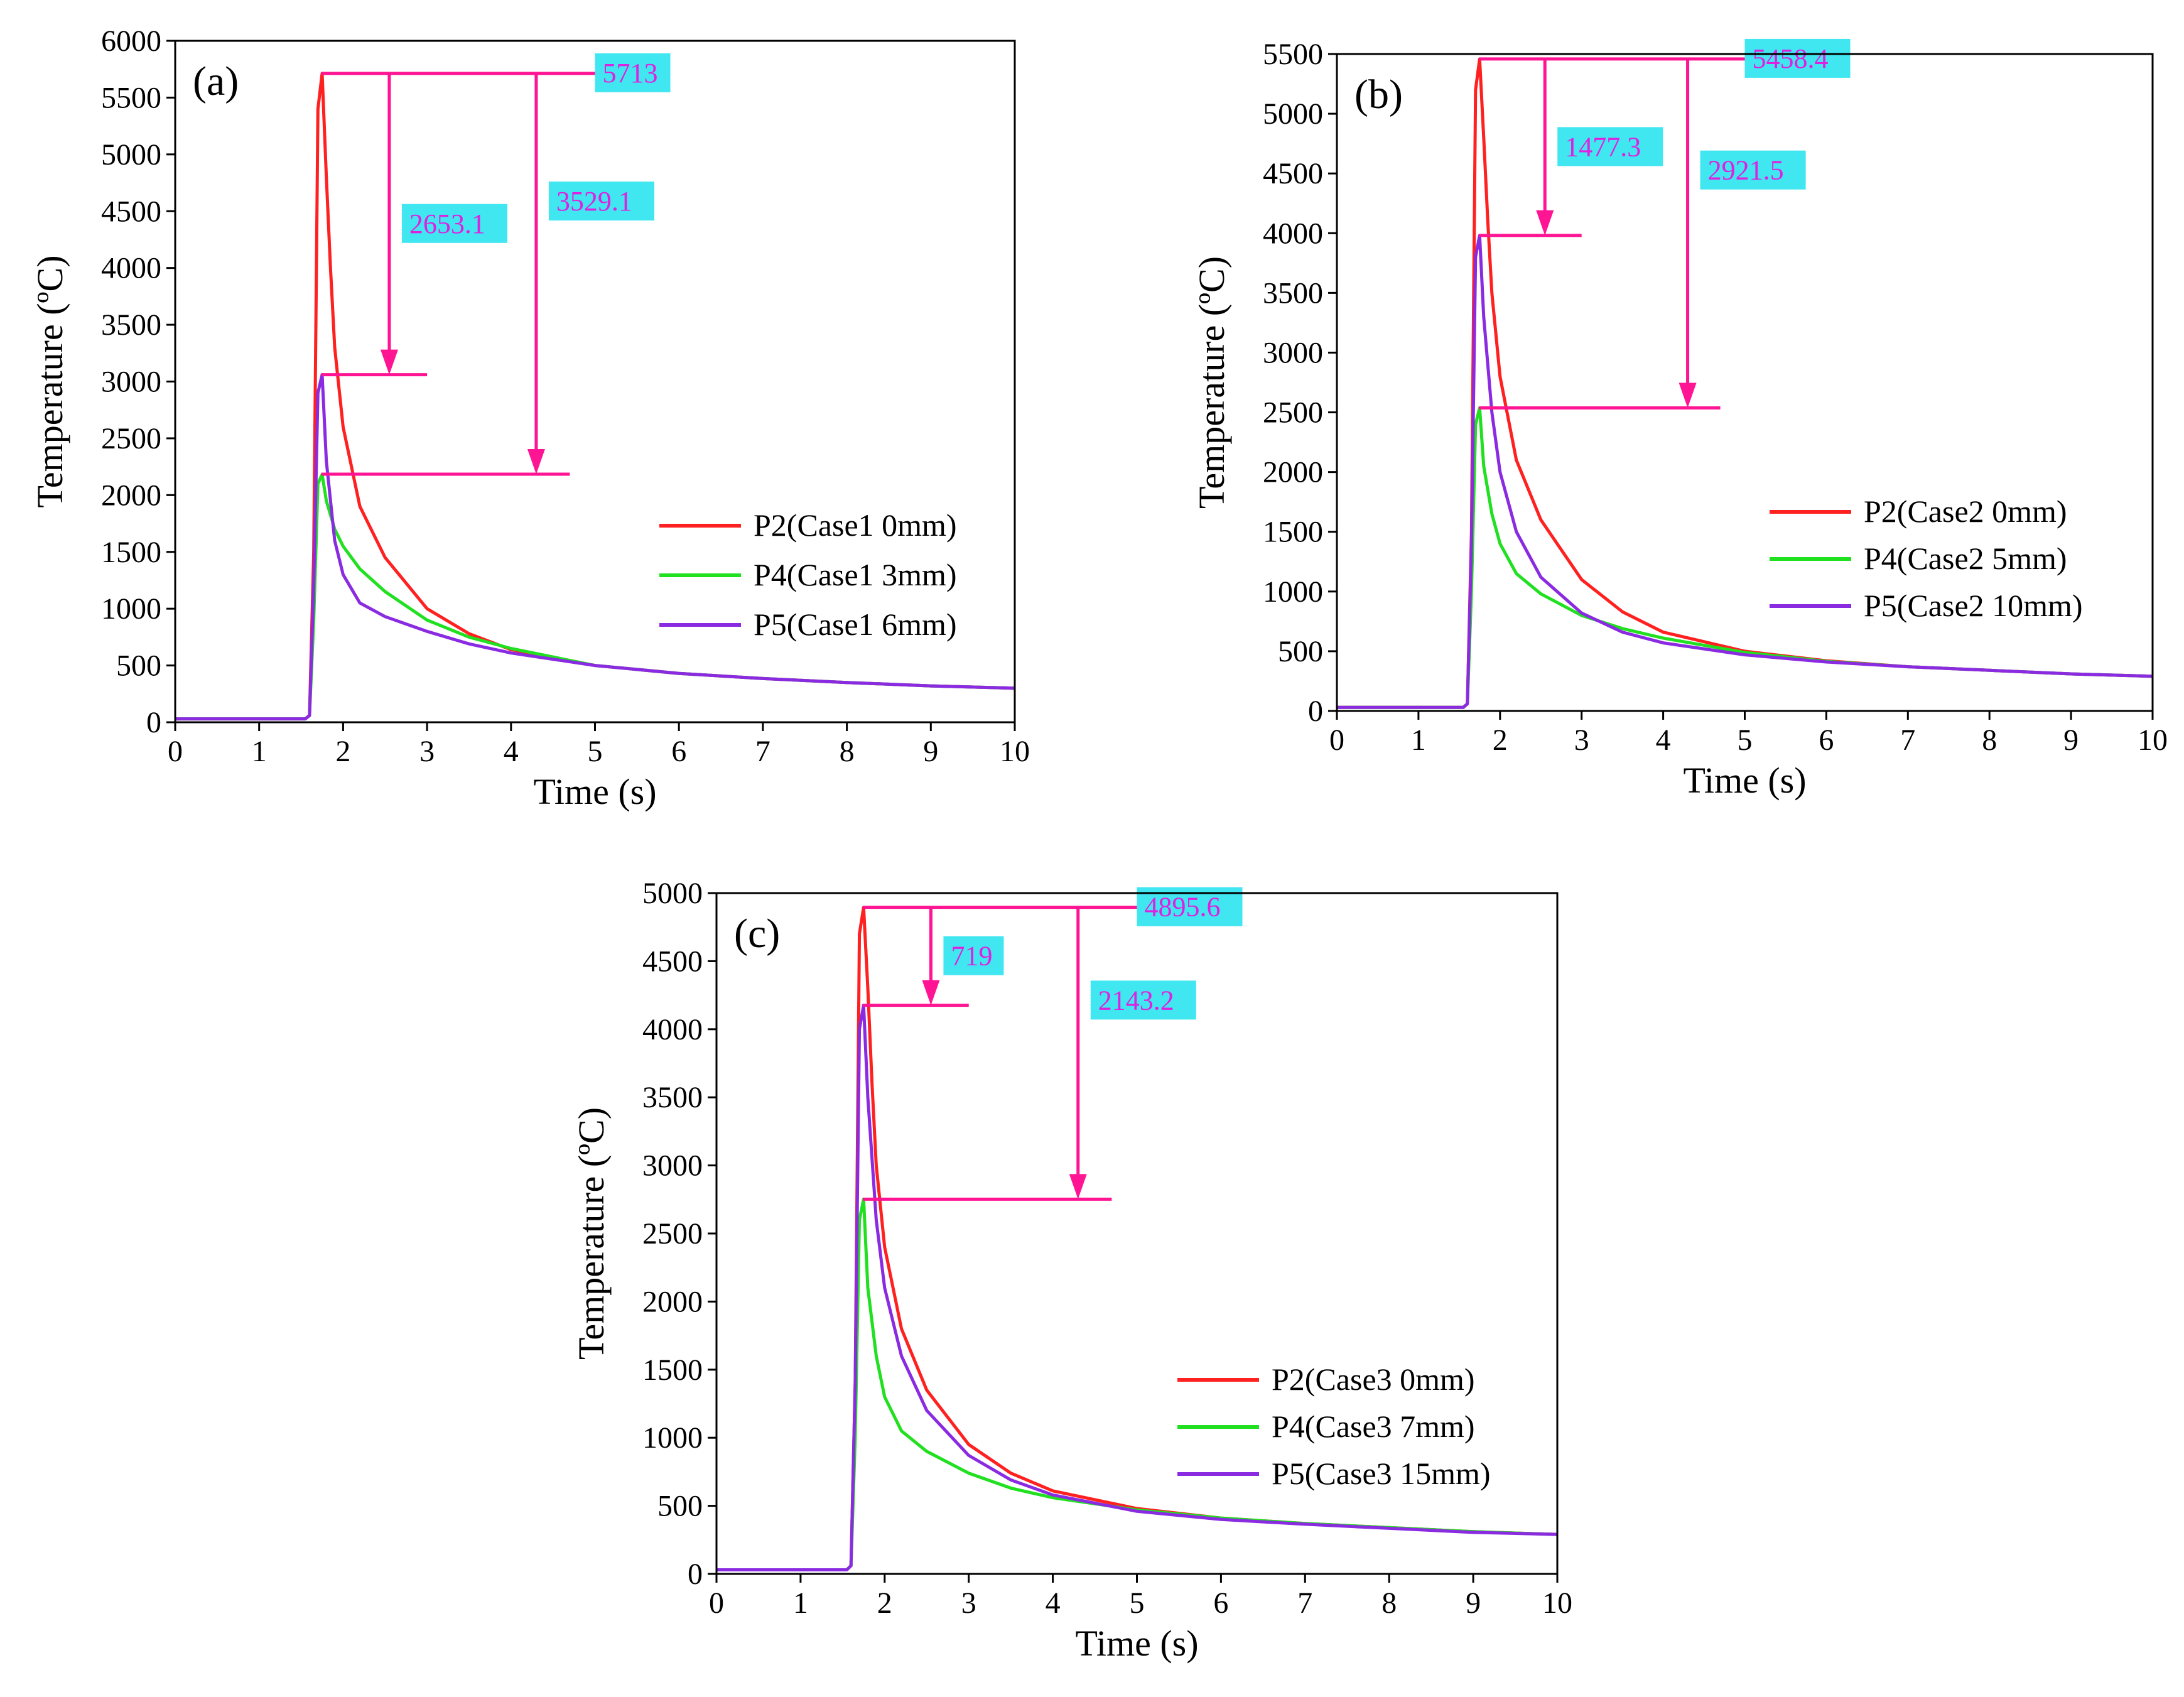 This screenshot has height=1697, width=2184. I want to click on legend-label-b-2: P4(Case2 5mm), so click(1965, 558).